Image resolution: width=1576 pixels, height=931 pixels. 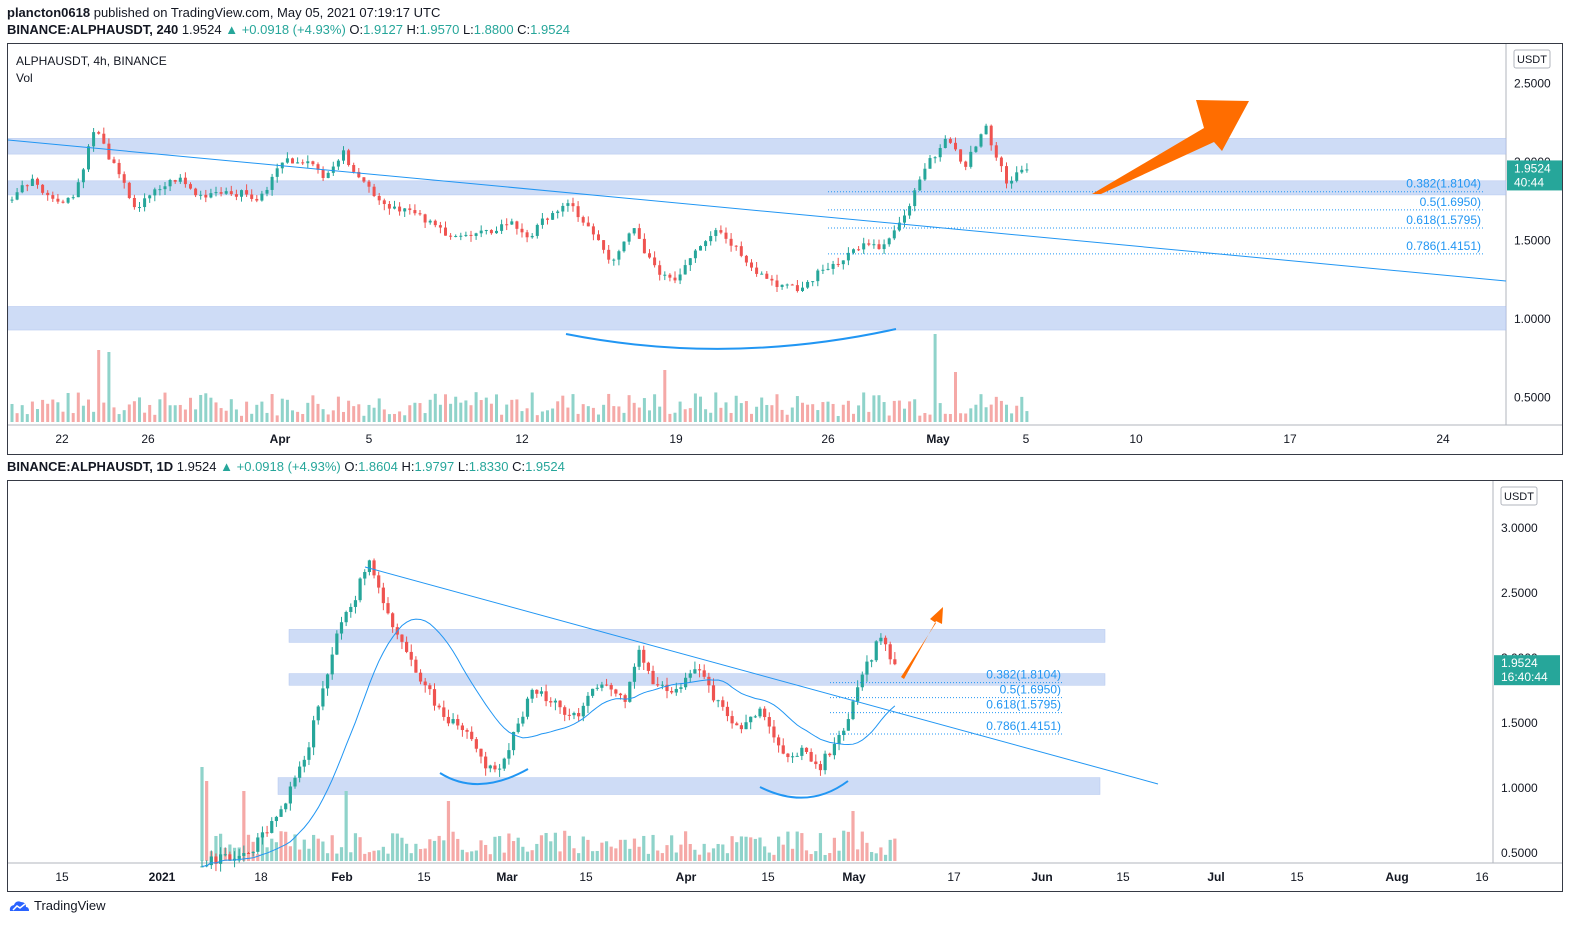 I want to click on close-label: C:, so click(x=519, y=466).